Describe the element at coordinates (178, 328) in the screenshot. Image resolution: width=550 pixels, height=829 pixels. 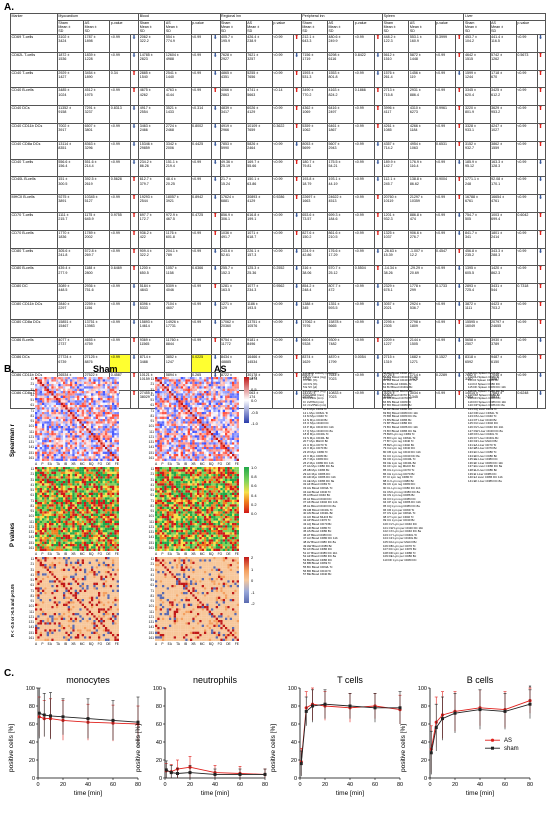
I see `as-cell: 14926 ± 17731` at that location.